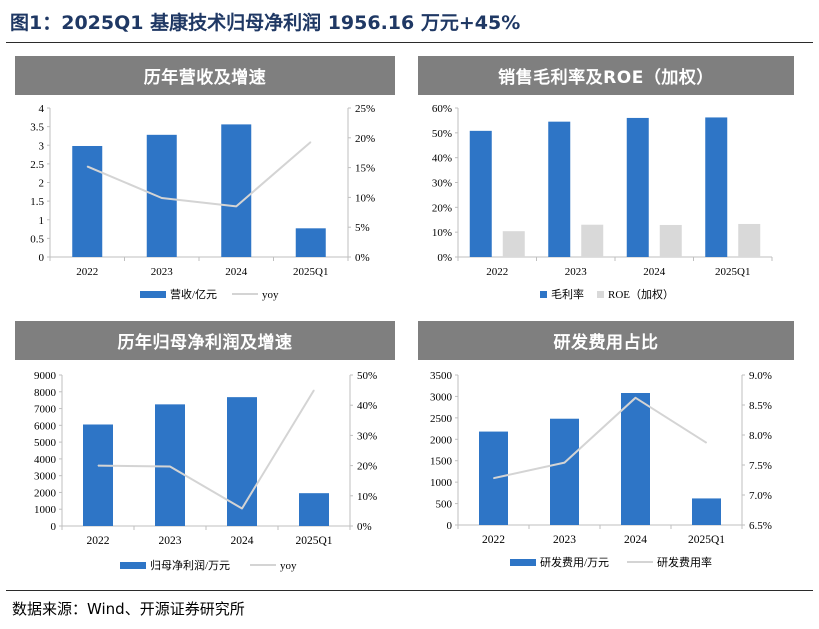 The image size is (819, 629). What do you see at coordinates (45, 460) in the screenshot?
I see `left-tick-label: 4000` at bounding box center [45, 460].